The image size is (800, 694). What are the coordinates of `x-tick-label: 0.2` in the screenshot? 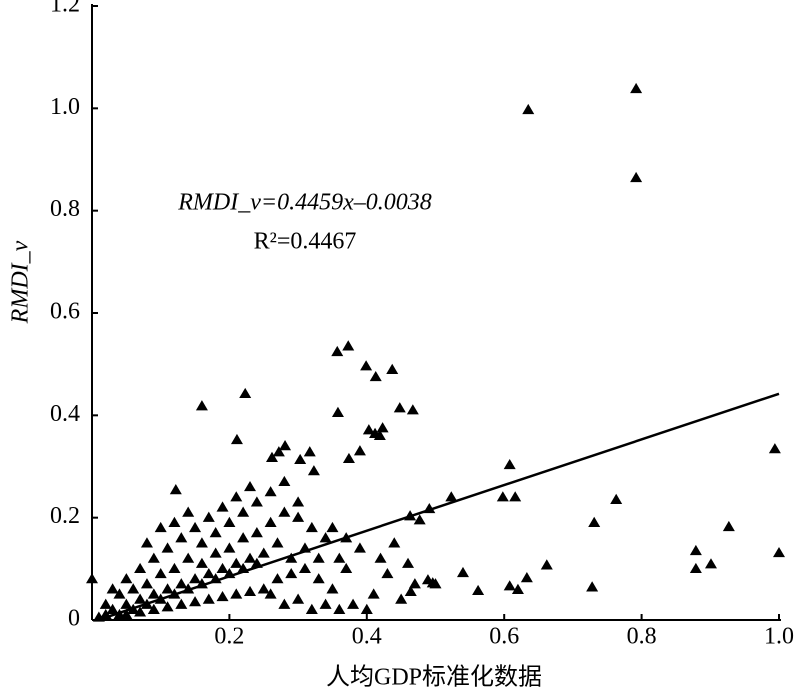 It's located at (229, 637).